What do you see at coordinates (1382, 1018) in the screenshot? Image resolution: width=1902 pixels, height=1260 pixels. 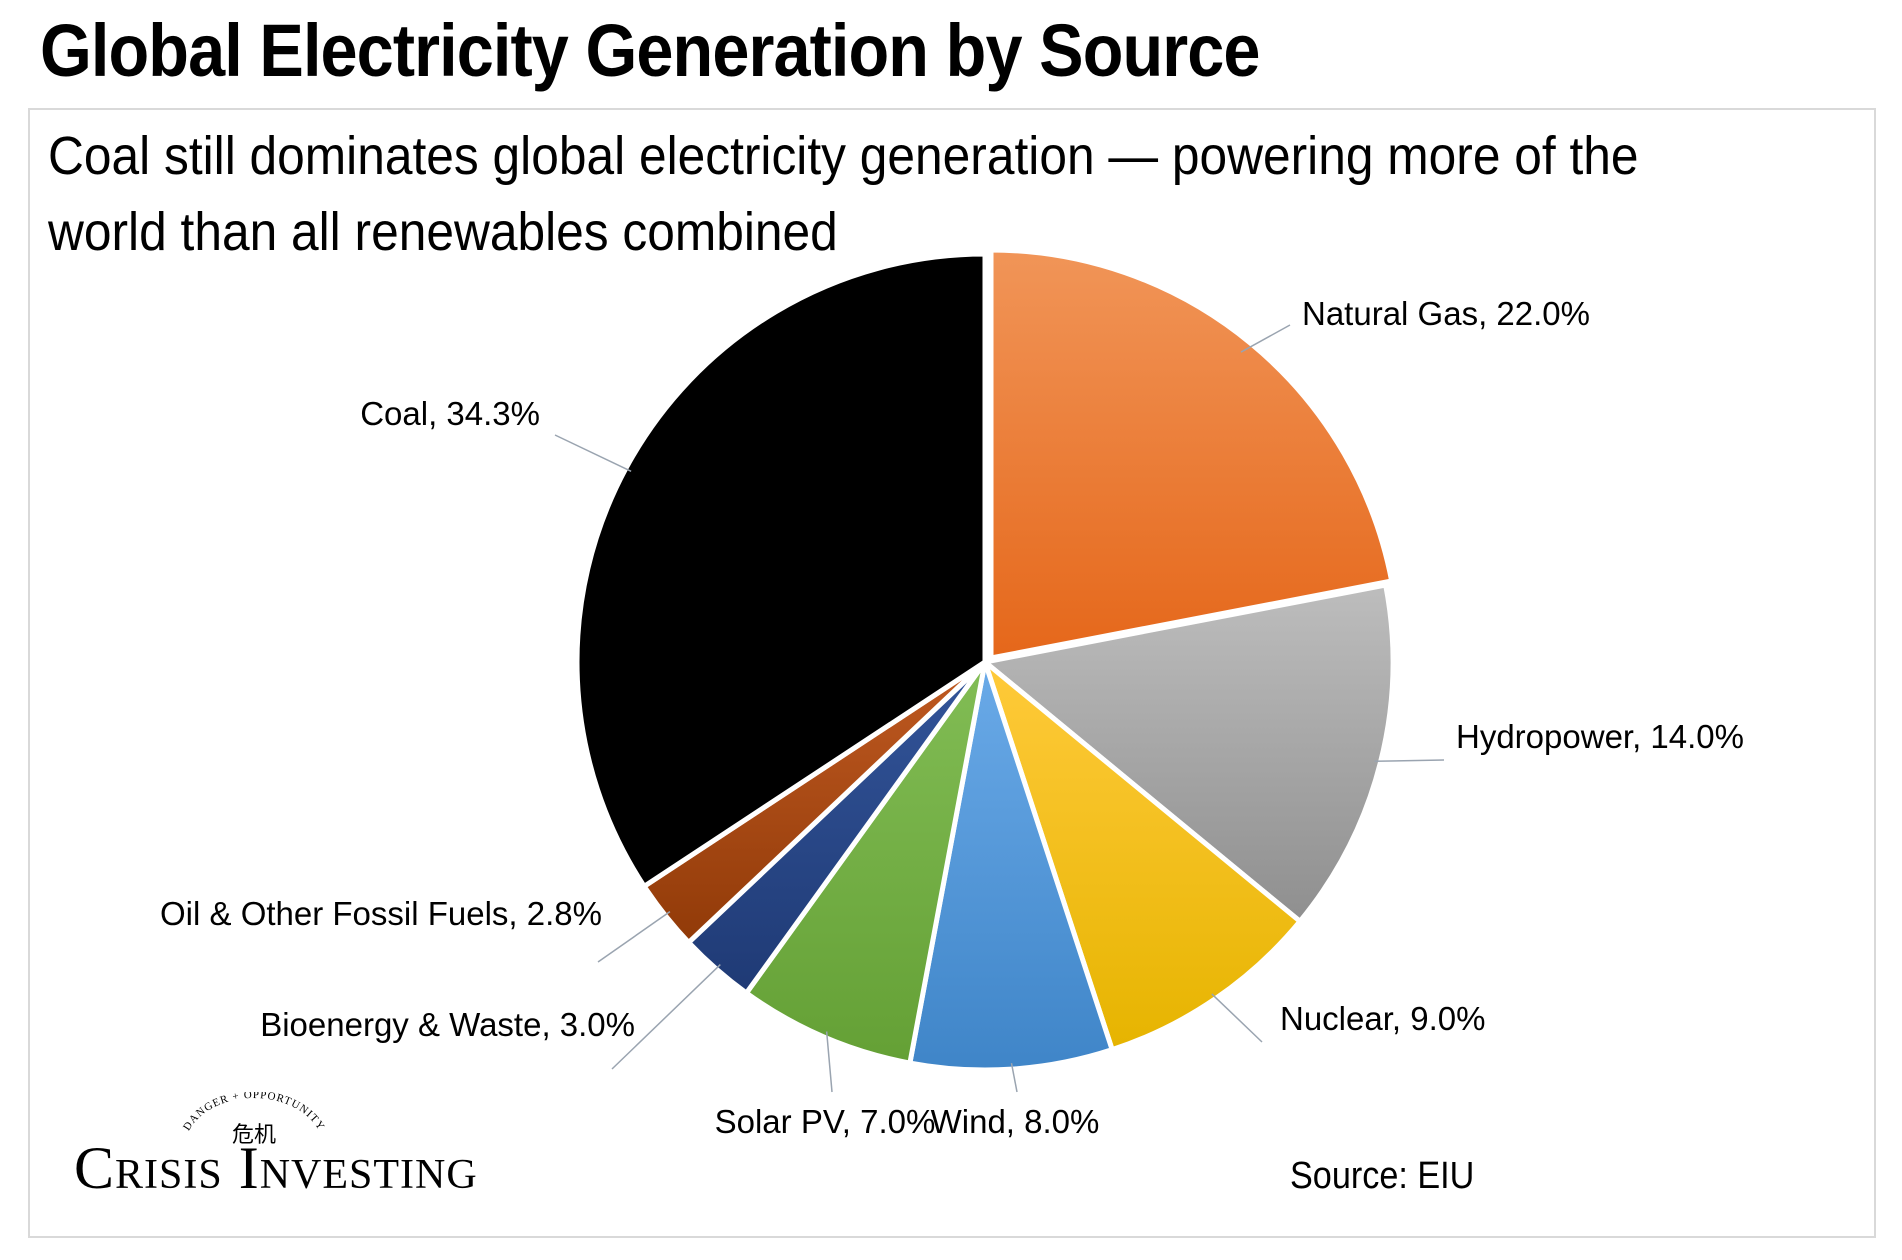 I see `slice-label-nuclear: Nuclear, 9.0%` at bounding box center [1382, 1018].